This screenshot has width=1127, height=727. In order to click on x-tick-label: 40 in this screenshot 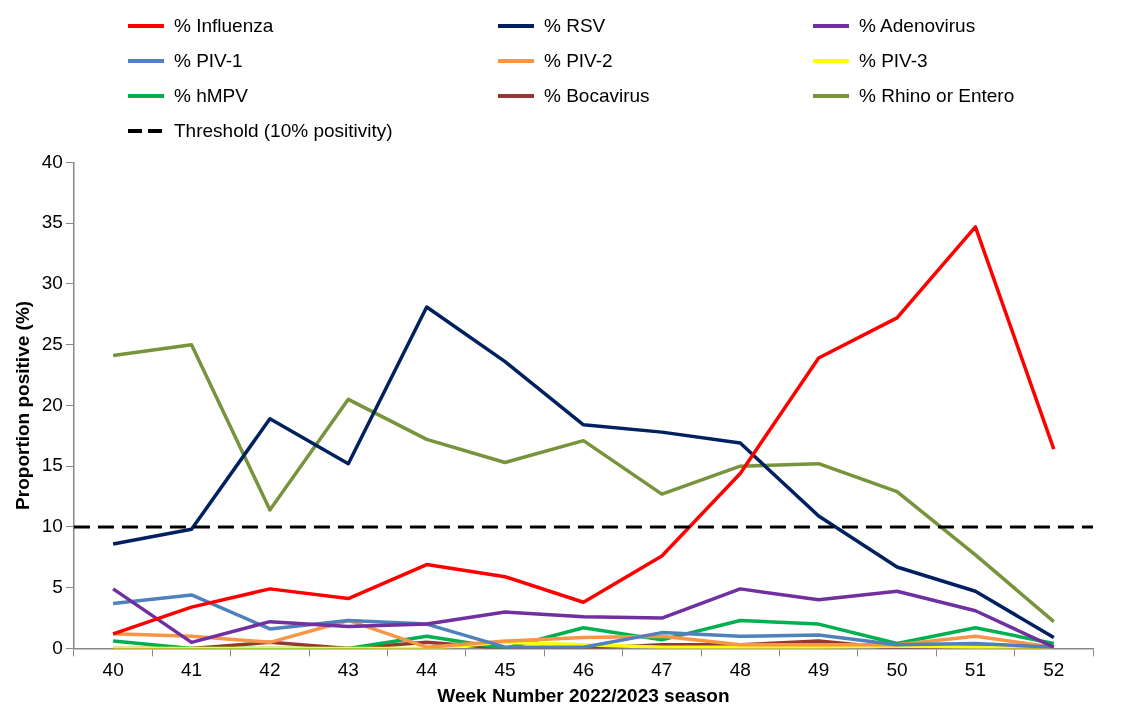, I will do `click(113, 670)`.